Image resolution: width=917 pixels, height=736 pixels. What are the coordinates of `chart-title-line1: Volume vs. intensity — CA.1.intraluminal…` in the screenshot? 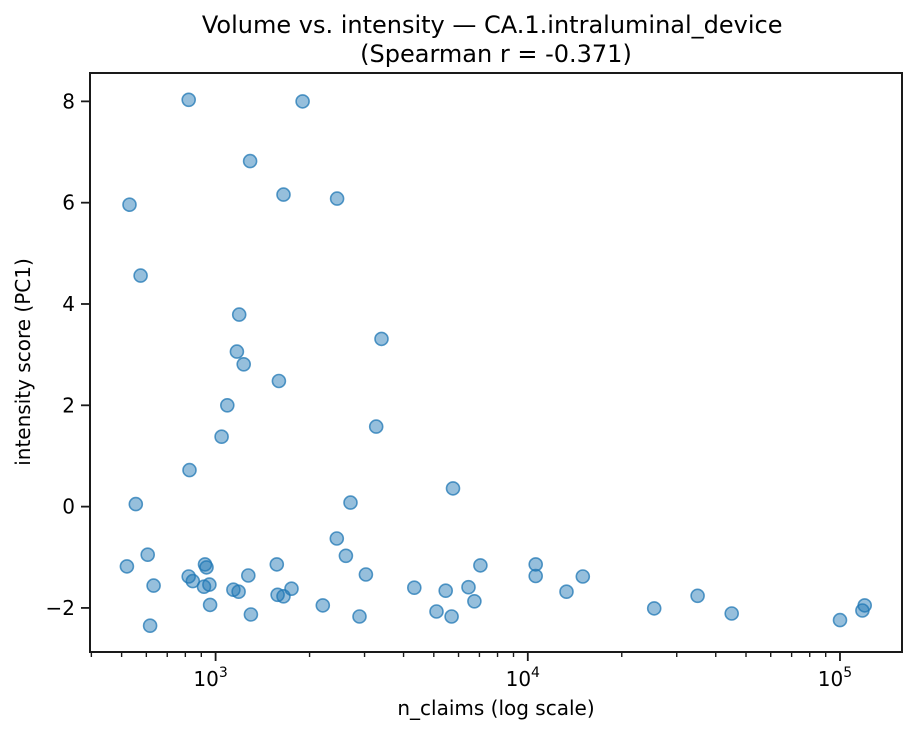 It's located at (492, 25).